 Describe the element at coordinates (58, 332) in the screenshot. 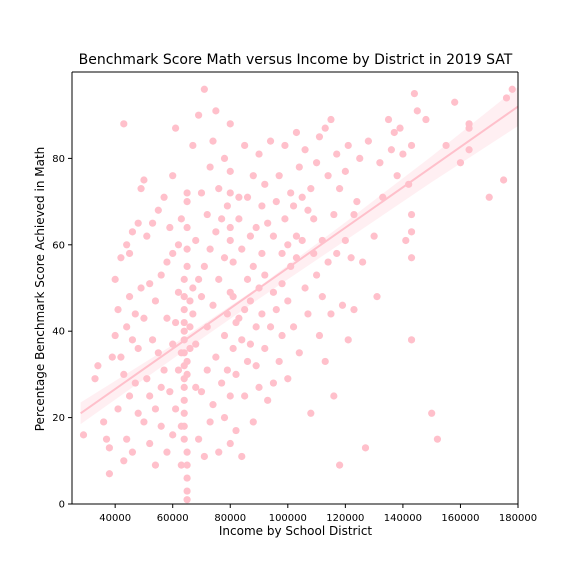

I see `y-tick-label: 40` at that location.